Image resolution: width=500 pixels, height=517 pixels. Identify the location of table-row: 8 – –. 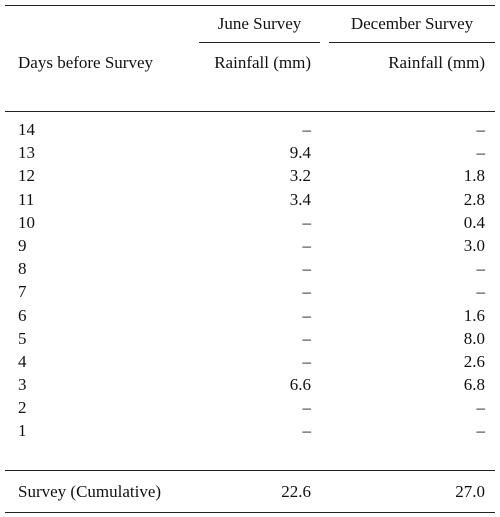
(250, 269).